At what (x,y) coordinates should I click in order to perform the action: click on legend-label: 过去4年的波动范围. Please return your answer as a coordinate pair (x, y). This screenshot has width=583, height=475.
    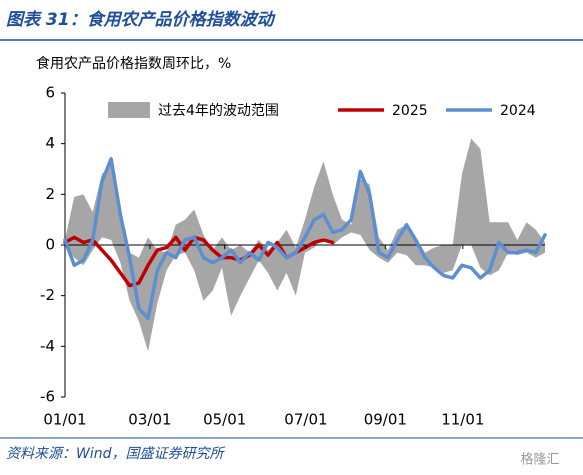
    Looking at the image, I should click on (218, 110).